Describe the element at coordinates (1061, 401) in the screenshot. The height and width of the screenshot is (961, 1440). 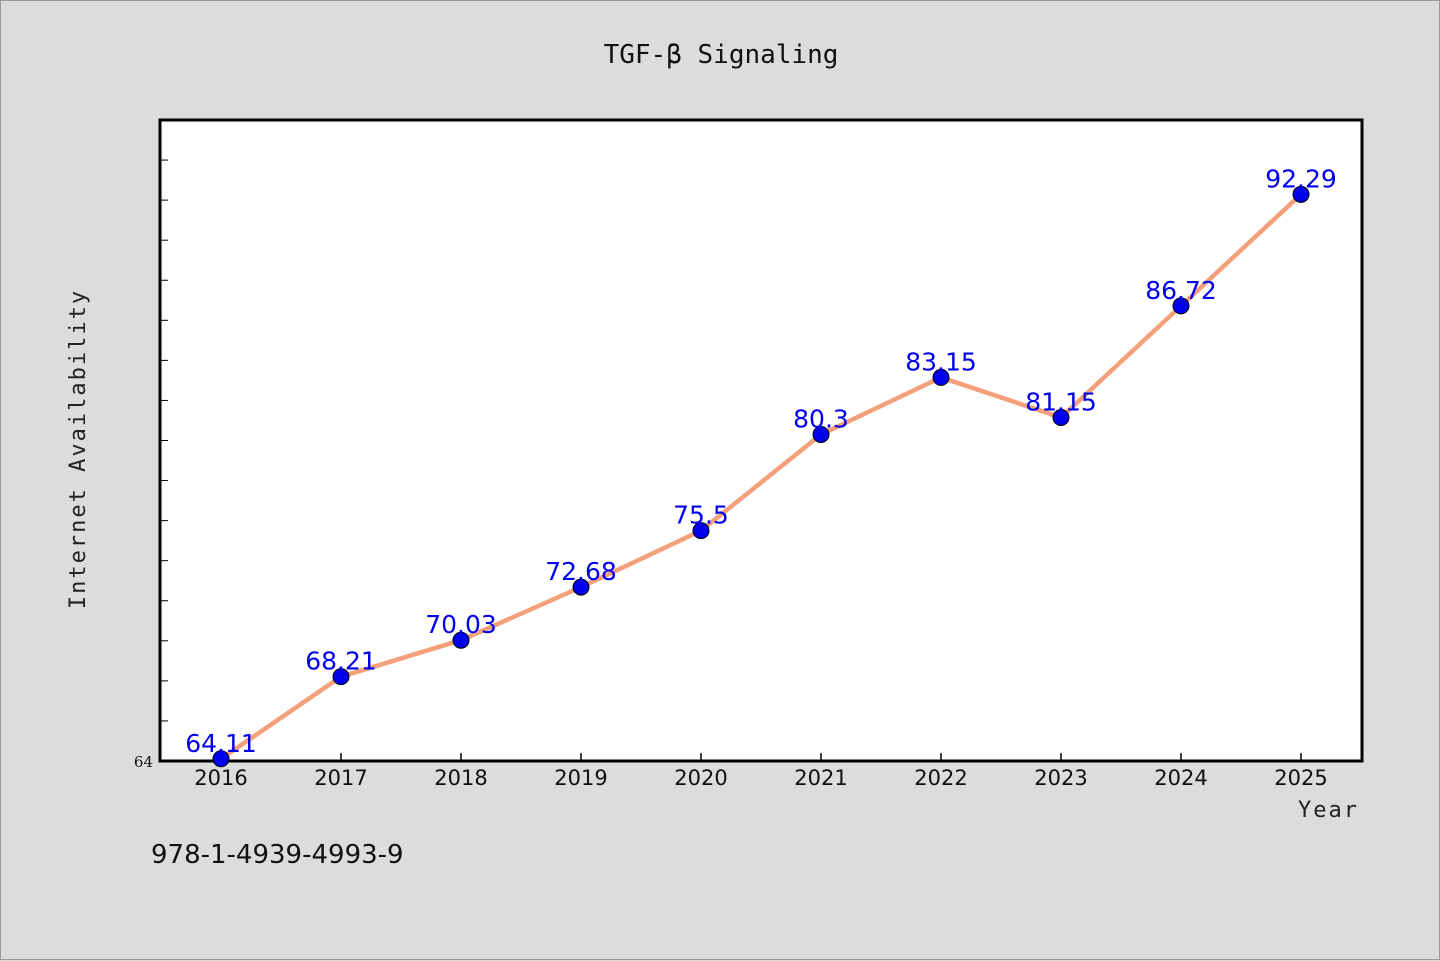
I see `data-label: 81.15` at that location.